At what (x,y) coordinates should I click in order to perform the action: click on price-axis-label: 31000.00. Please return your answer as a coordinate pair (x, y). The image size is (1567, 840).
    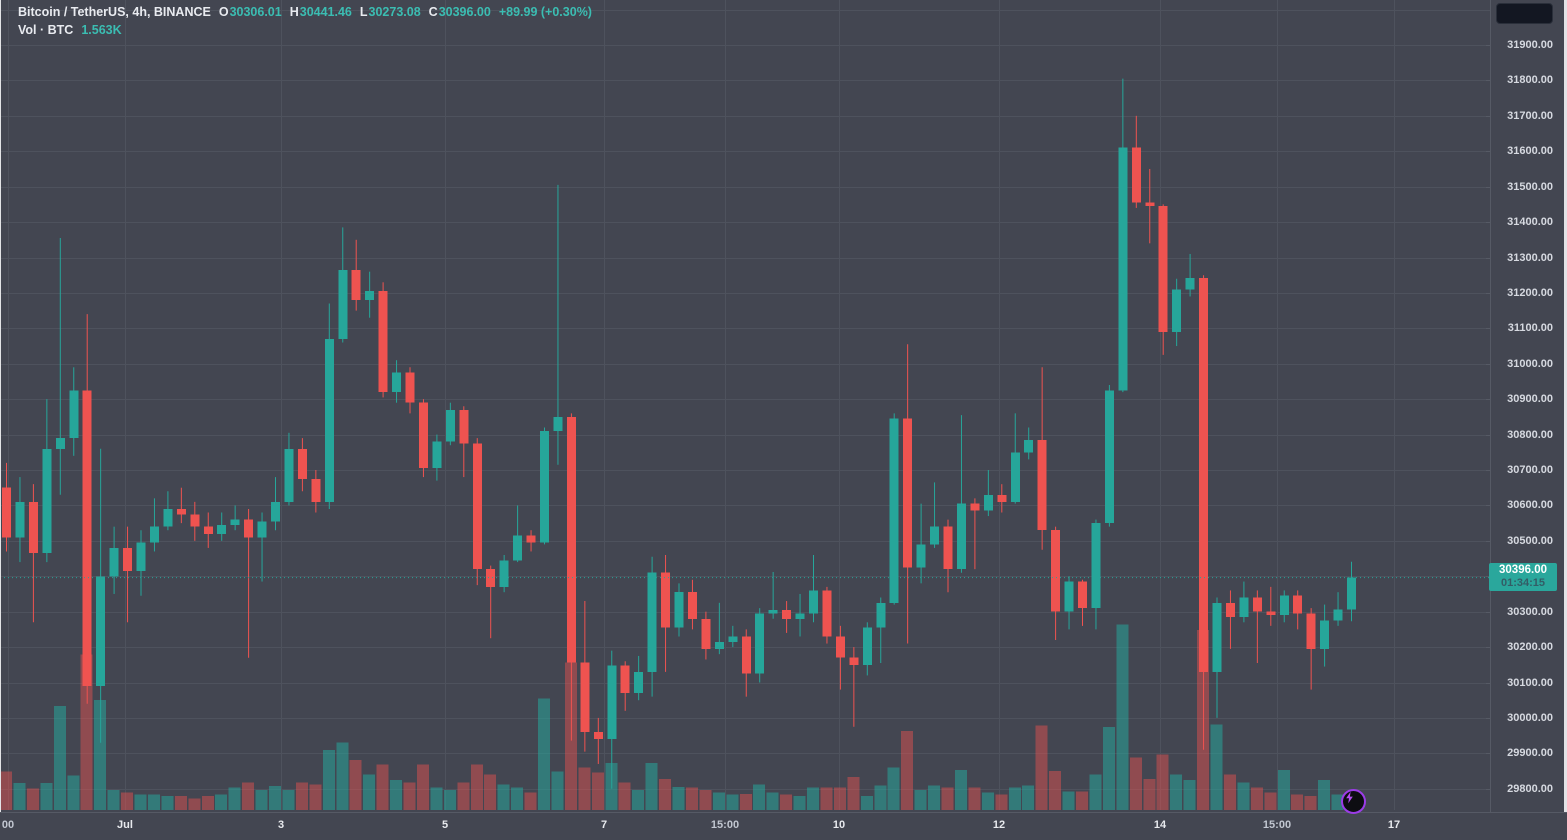
    Looking at the image, I should click on (1530, 363).